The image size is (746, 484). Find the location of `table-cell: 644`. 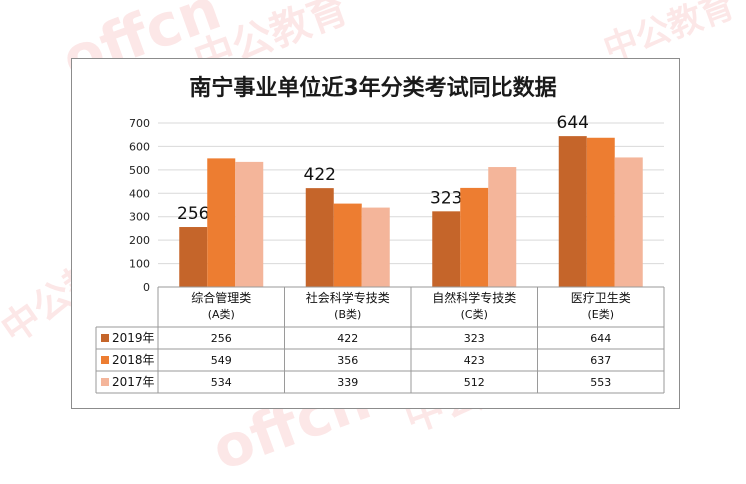

table-cell: 644 is located at coordinates (600, 338).